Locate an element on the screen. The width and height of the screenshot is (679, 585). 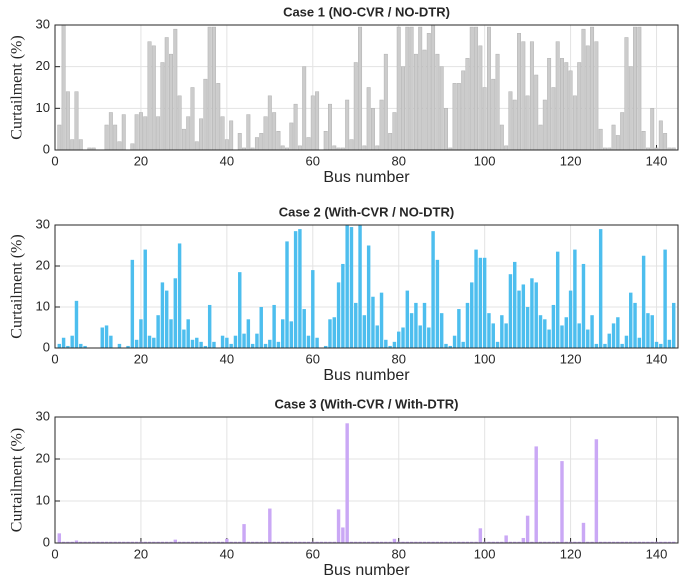
x-tick-label: 40 is located at coordinates (227, 160).